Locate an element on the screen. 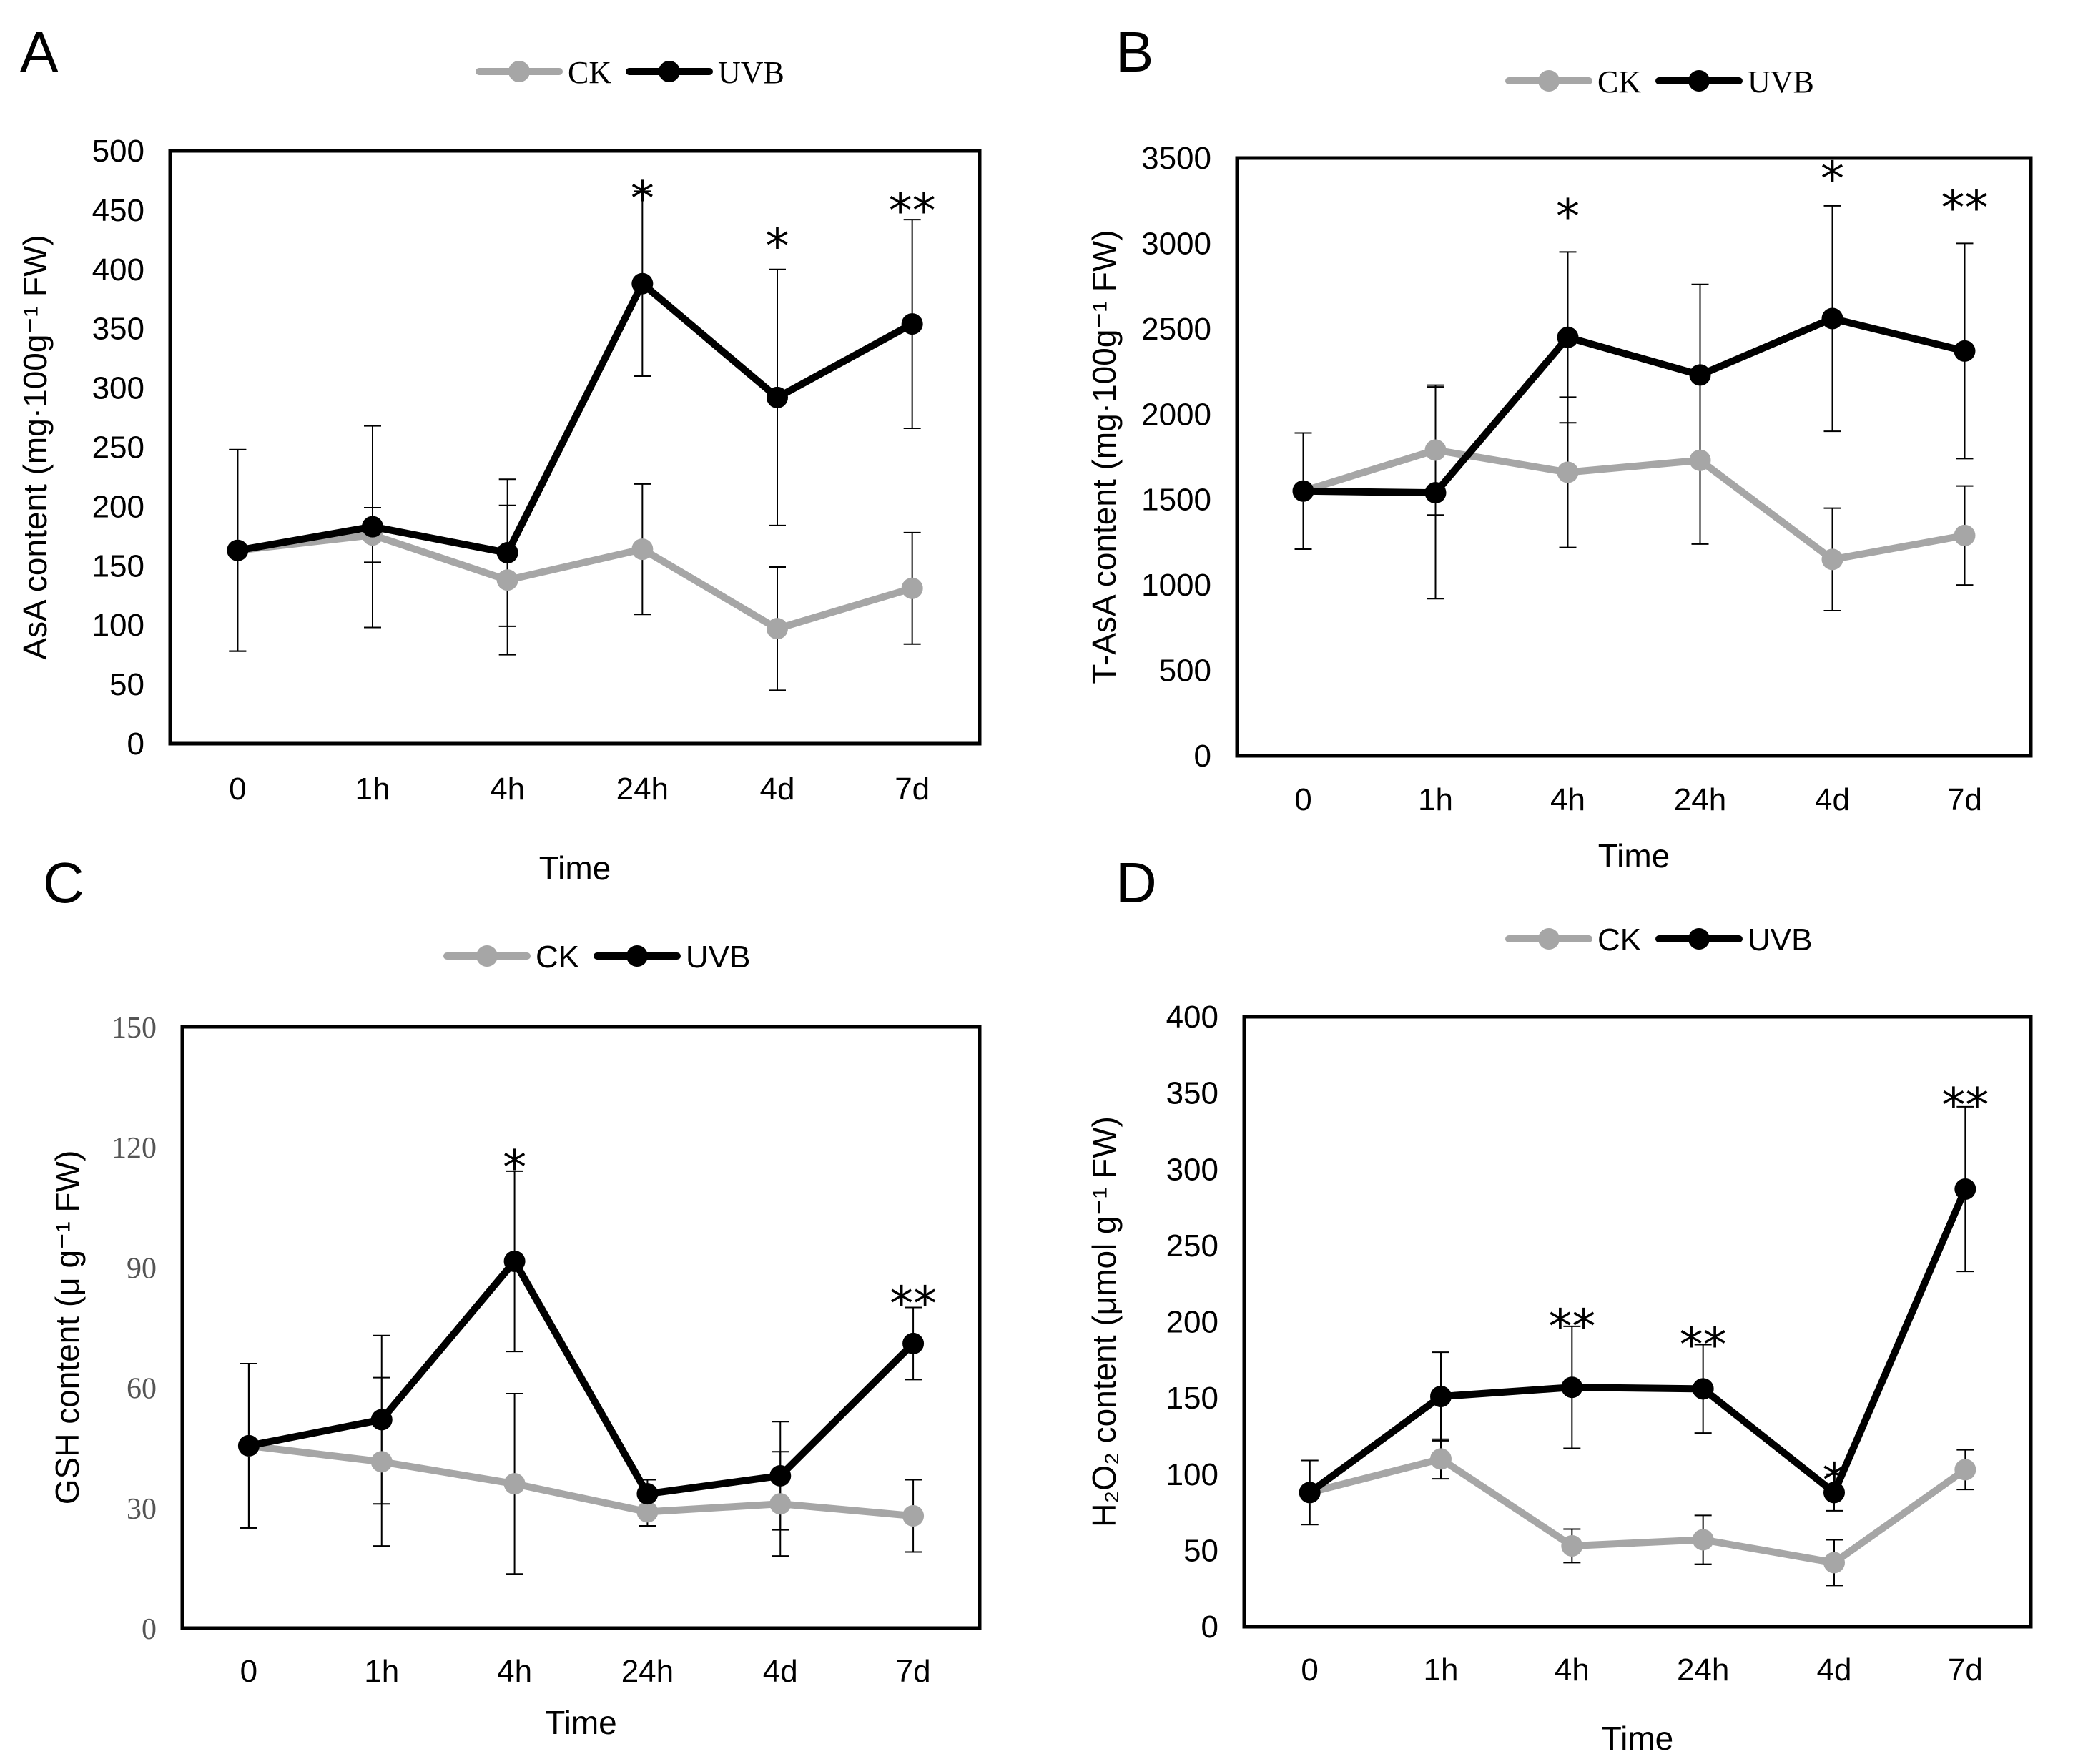 This screenshot has width=2083, height=1764. panel-letter: C is located at coordinates (64, 883).